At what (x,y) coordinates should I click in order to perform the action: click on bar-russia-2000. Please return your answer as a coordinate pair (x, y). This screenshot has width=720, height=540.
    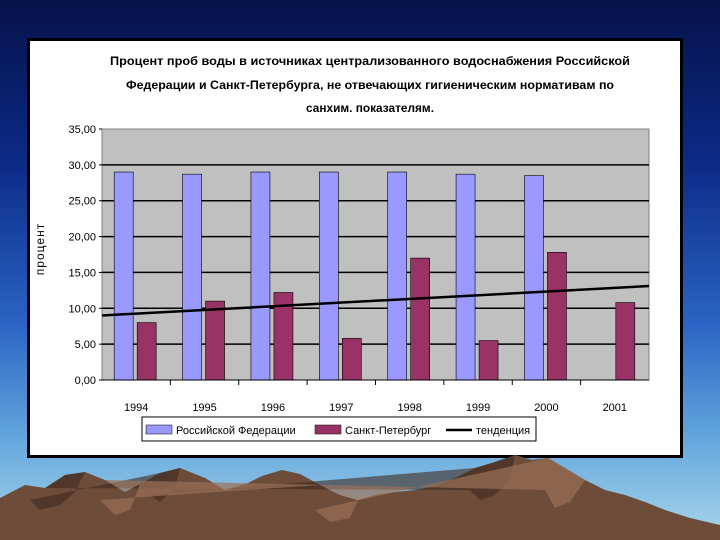
    Looking at the image, I should click on (534, 278).